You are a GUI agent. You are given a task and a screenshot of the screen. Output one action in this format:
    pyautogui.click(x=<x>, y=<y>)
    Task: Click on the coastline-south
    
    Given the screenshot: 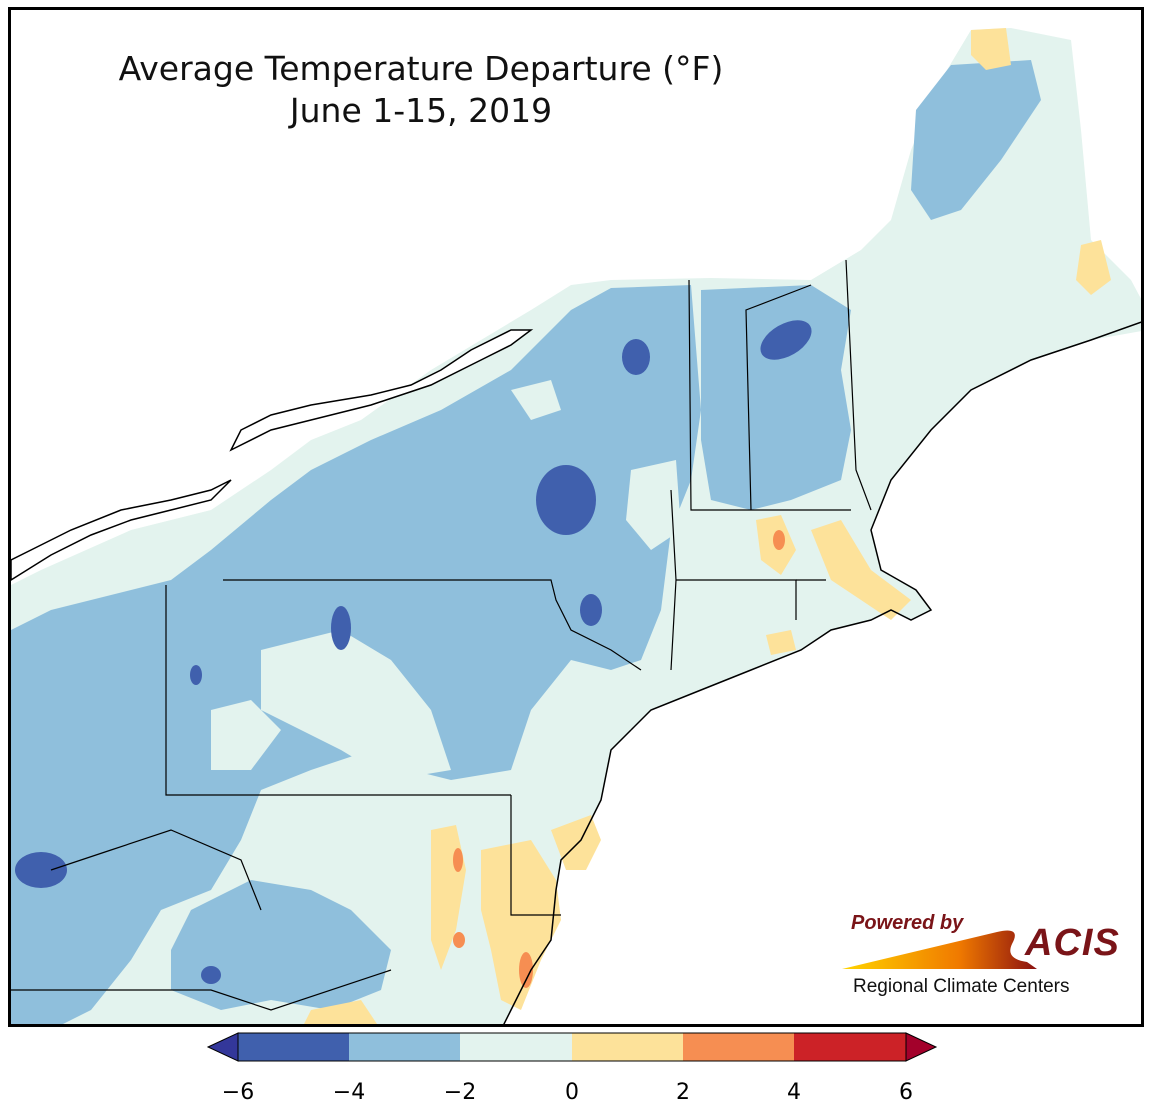 What is the action you would take?
    pyautogui.click(x=567, y=876)
    